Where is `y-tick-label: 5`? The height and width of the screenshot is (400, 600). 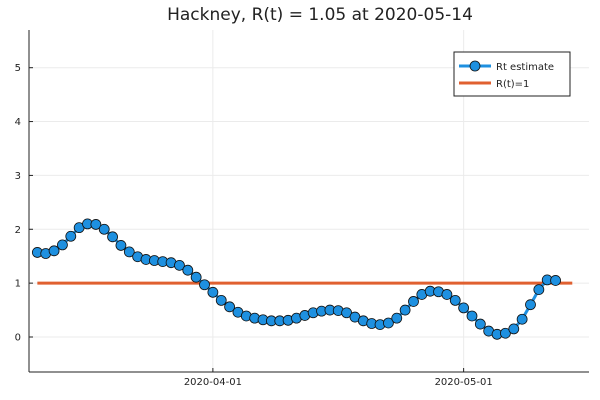
y-tick-label: 5 is located at coordinates (18, 68).